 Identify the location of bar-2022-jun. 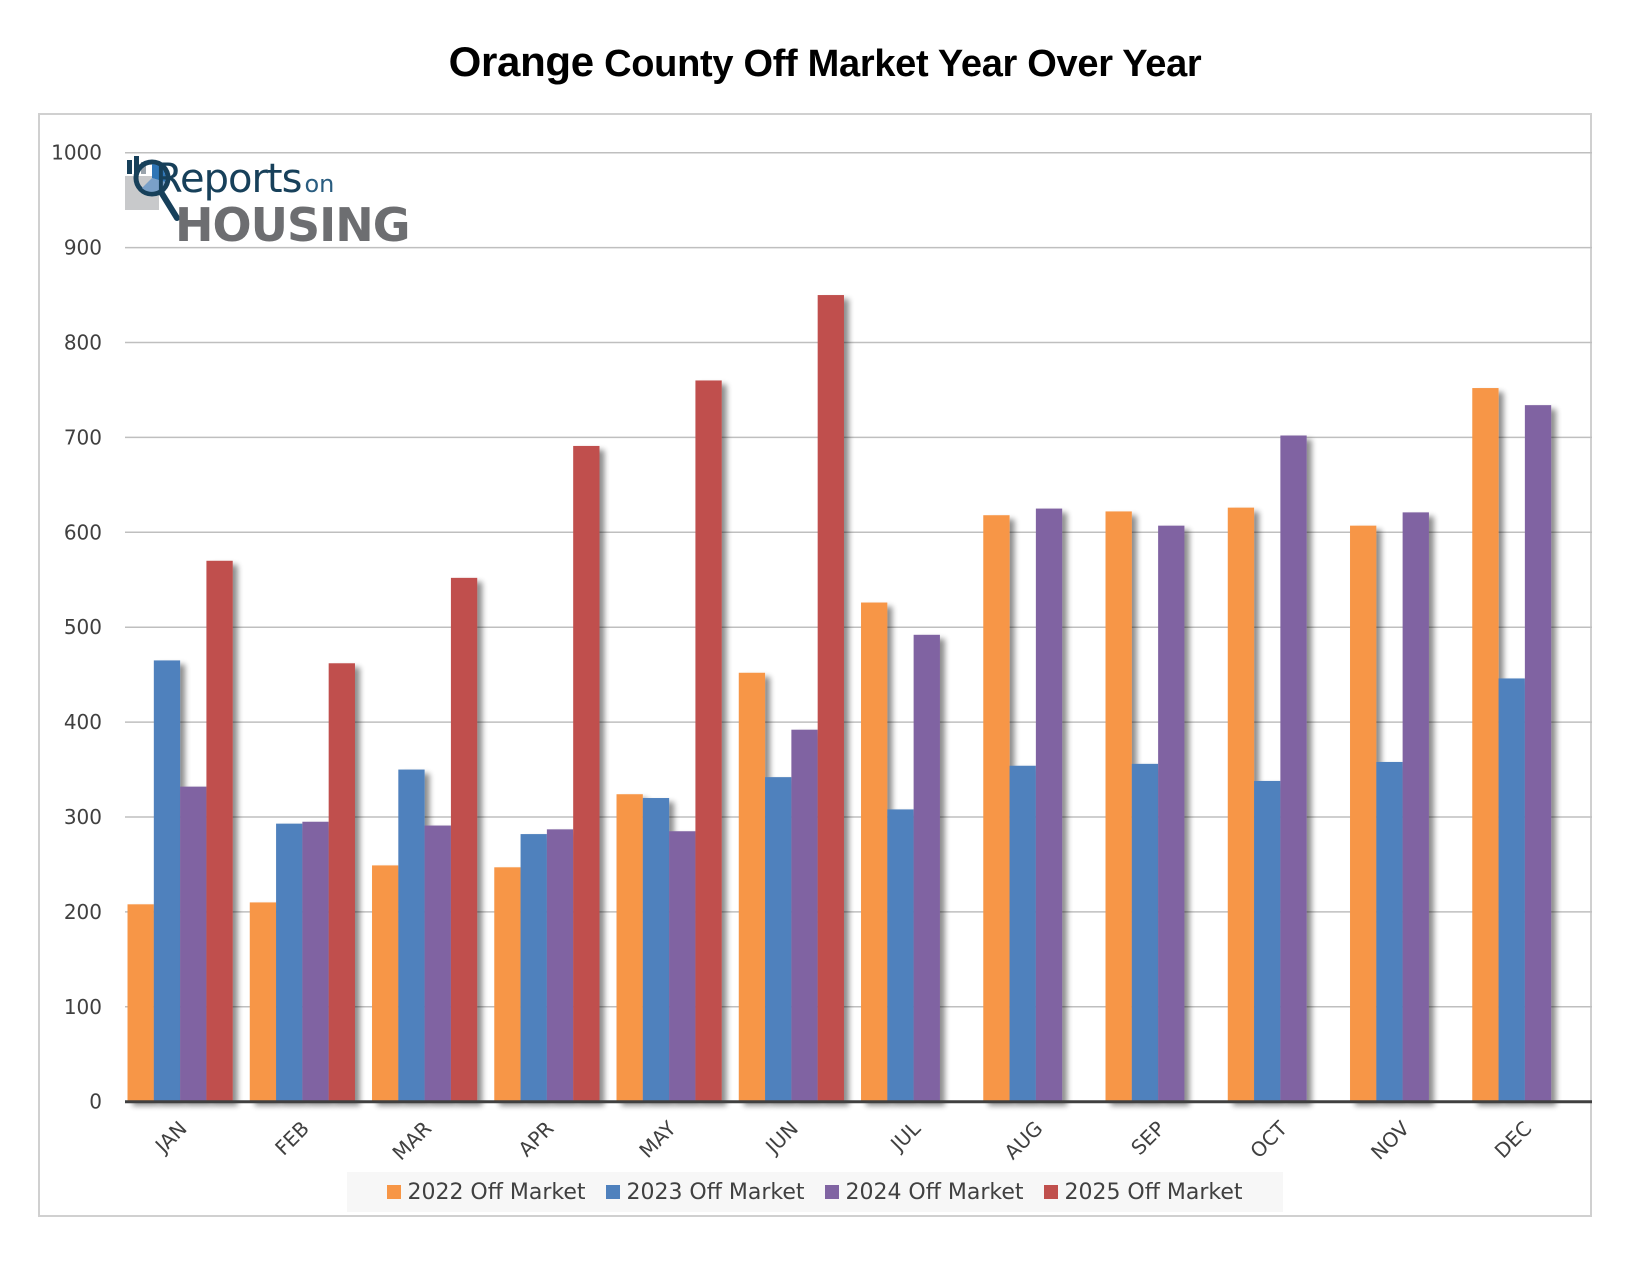
(752, 887).